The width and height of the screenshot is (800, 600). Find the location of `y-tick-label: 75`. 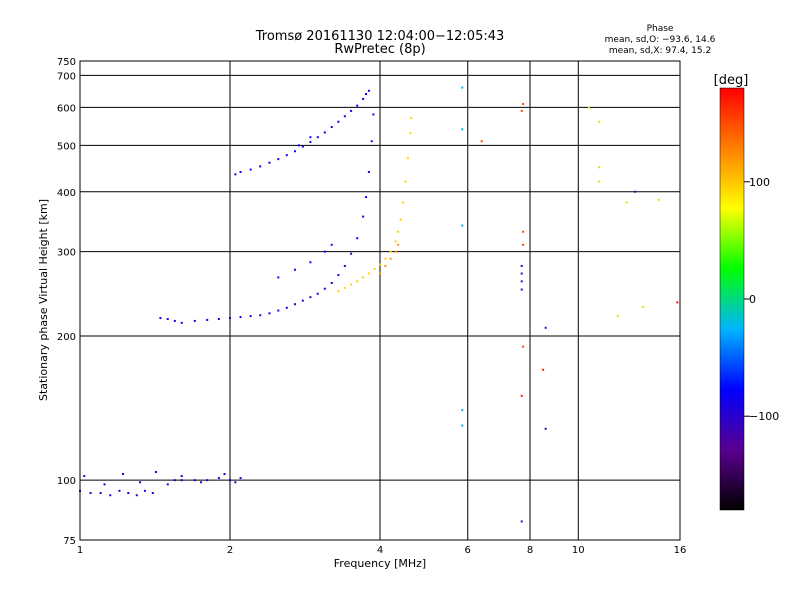

y-tick-label: 75 is located at coordinates (69, 541).